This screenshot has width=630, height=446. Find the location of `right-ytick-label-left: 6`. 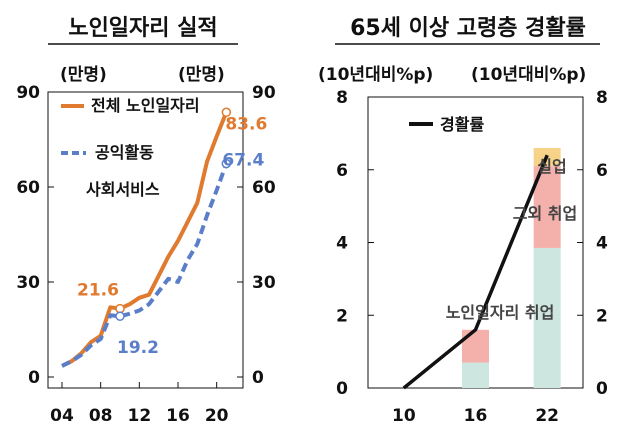

right-ytick-label-left: 6 is located at coordinates (342, 171).